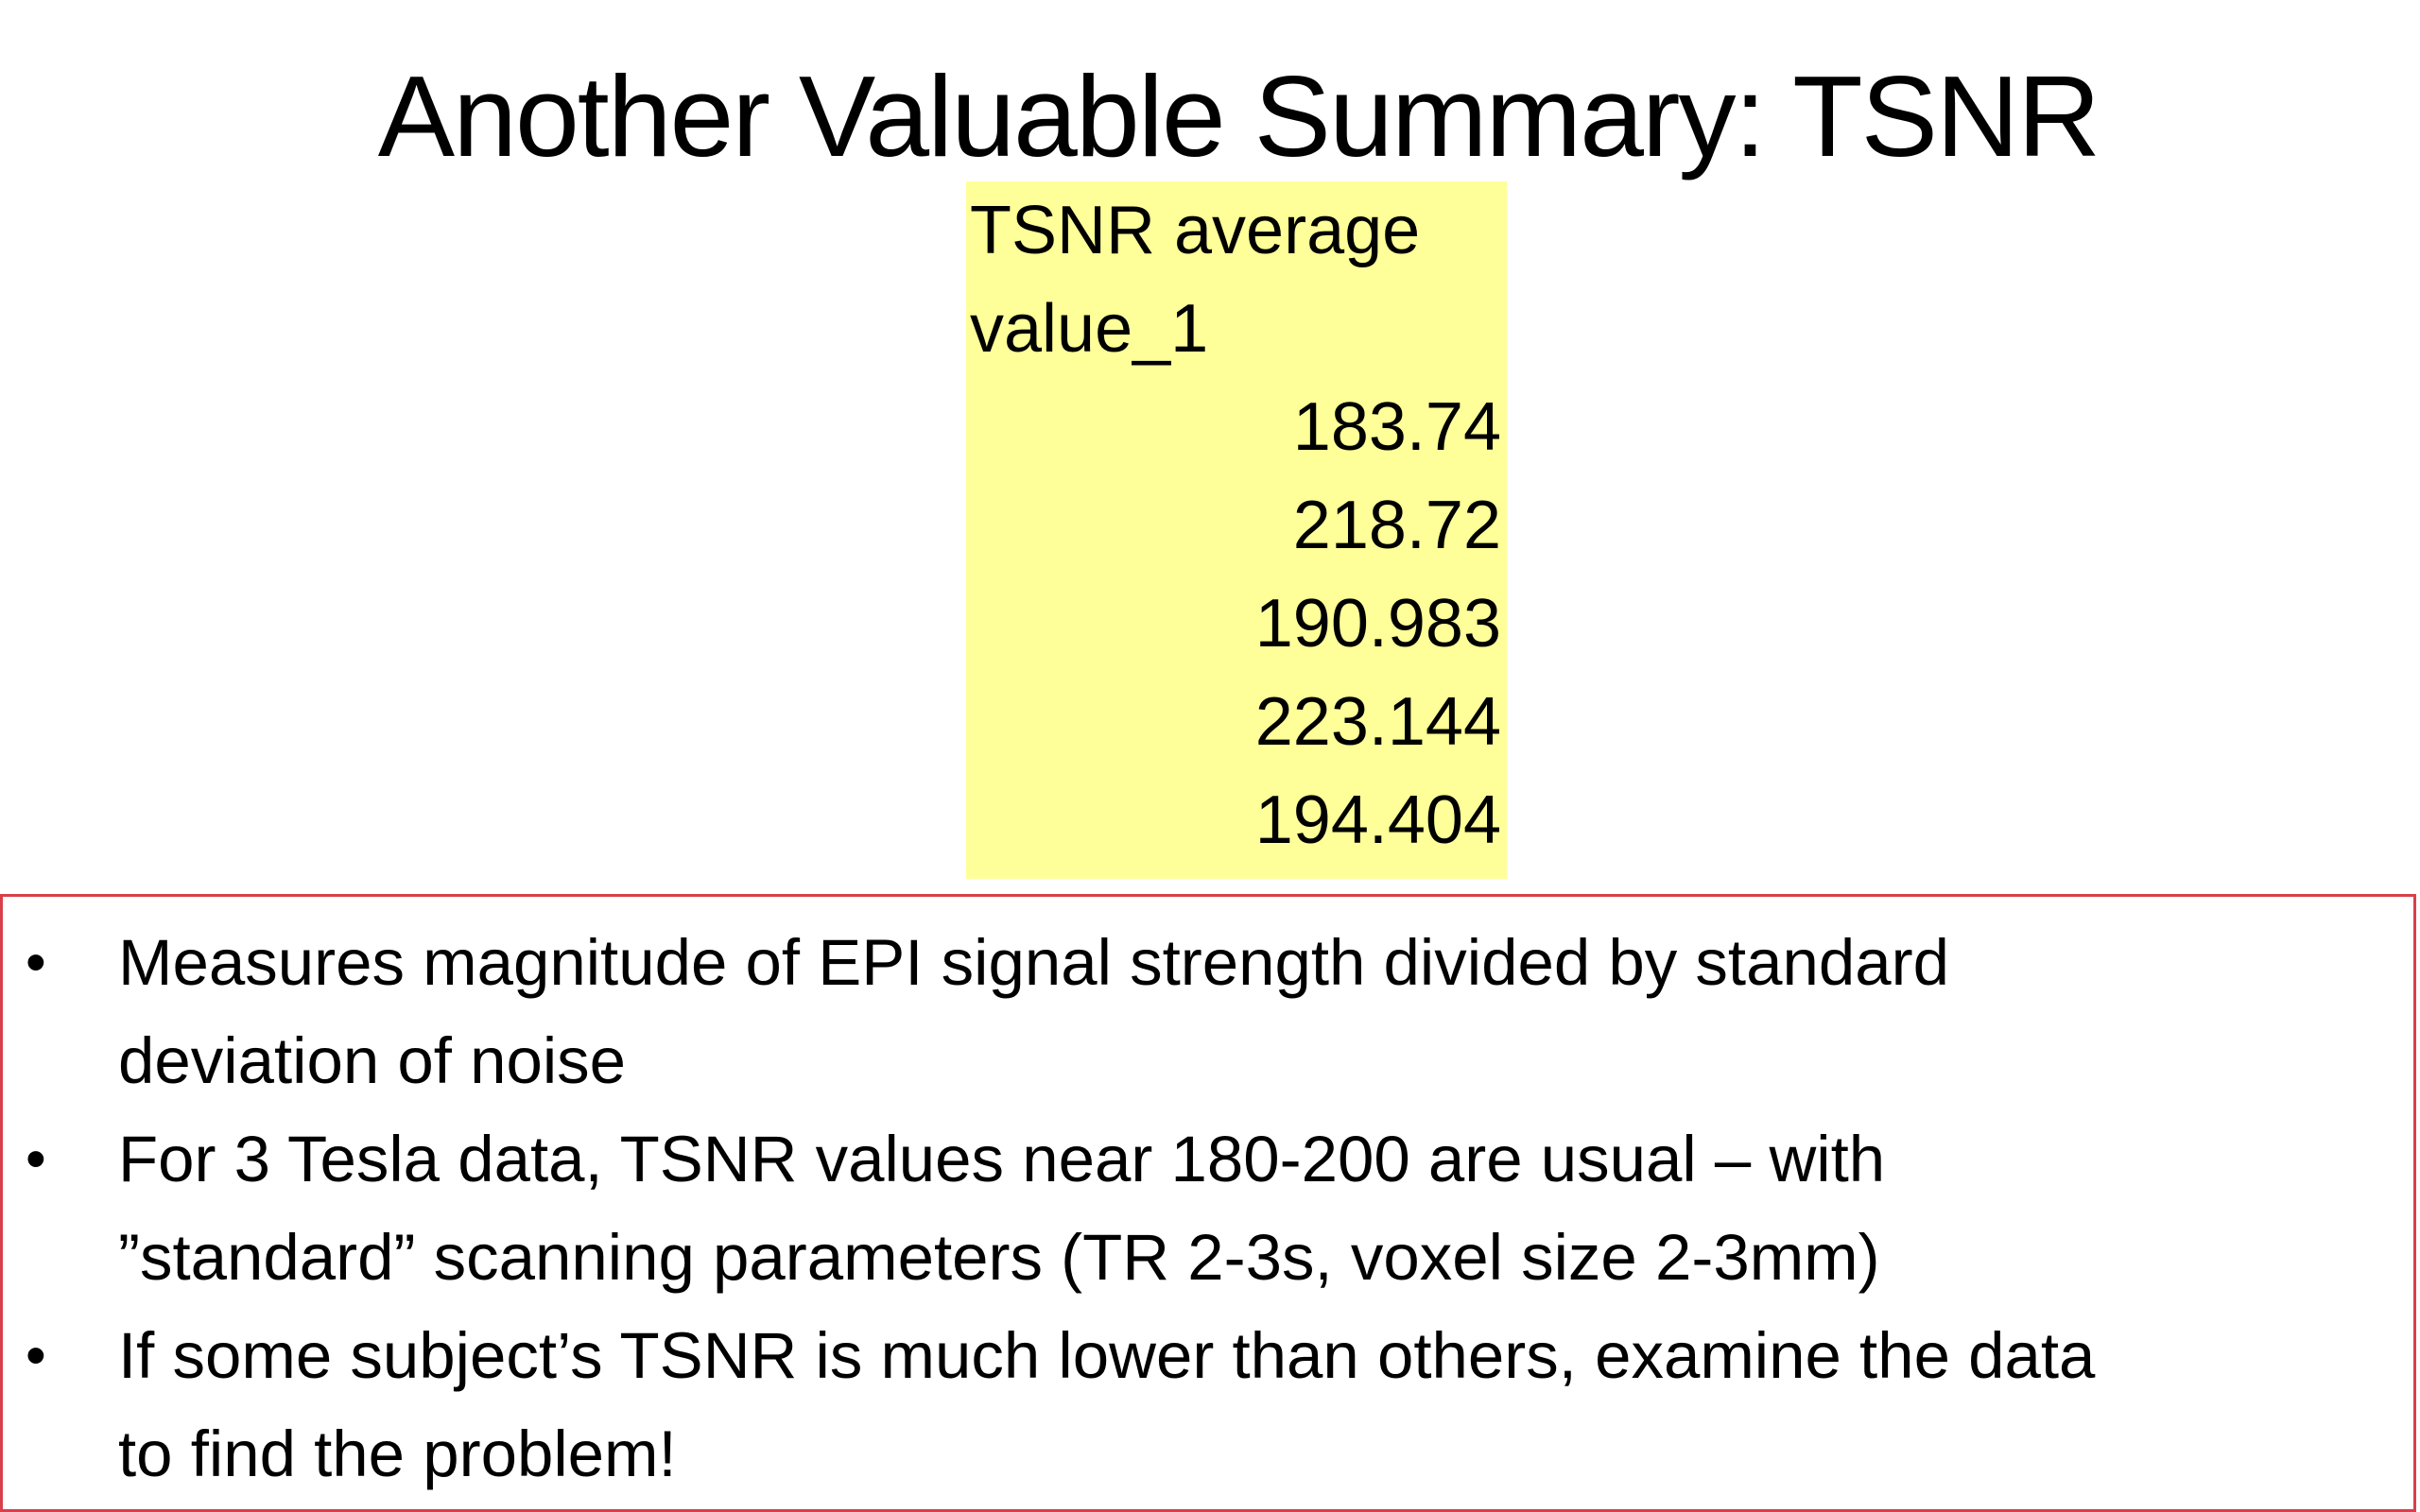  What do you see at coordinates (1396, 427) in the screenshot?
I see `table-cell-value: 183.74` at bounding box center [1396, 427].